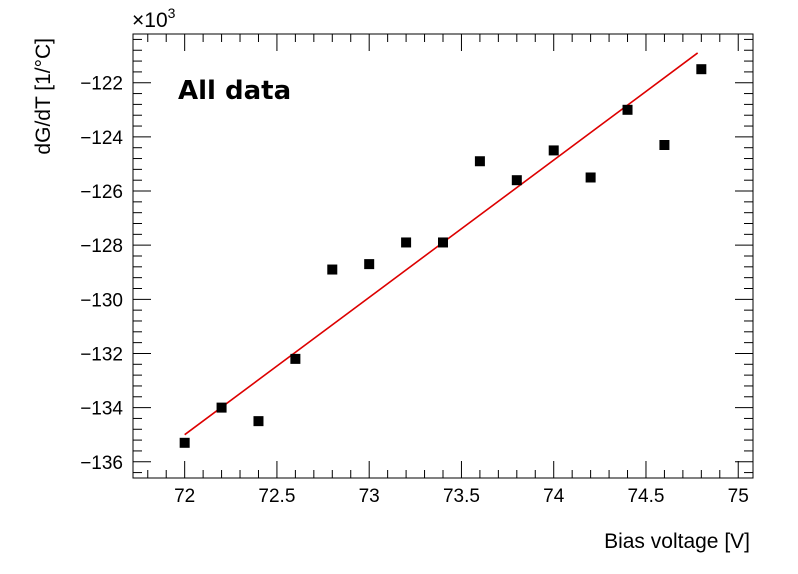  Describe the element at coordinates (554, 496) in the screenshot. I see `x-tick-label: 74` at that location.